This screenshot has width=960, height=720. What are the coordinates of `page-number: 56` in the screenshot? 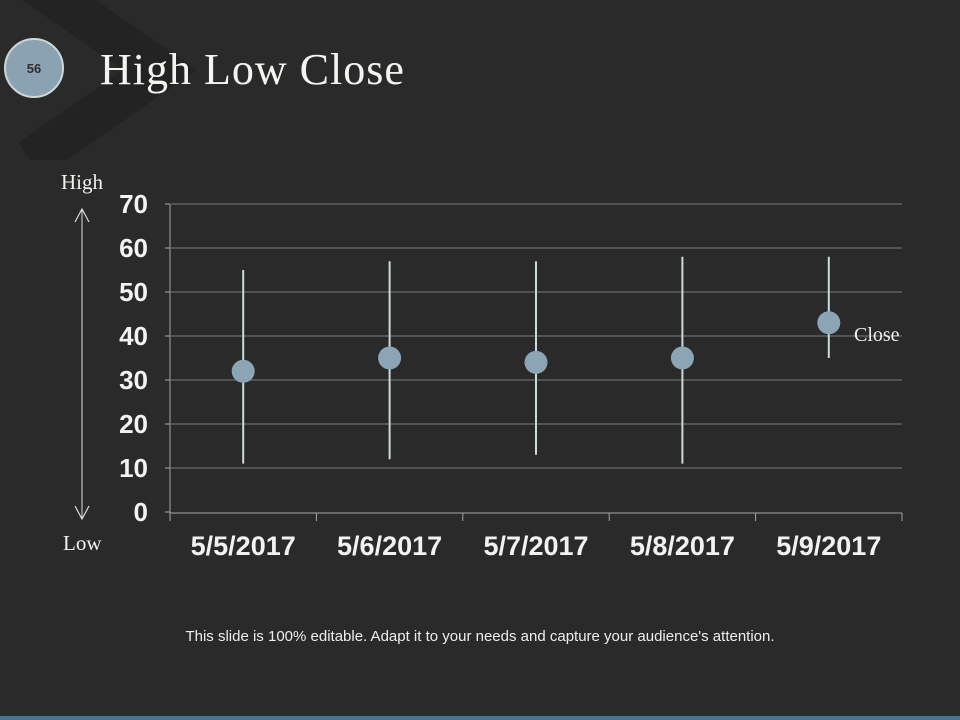 It's located at (34, 68).